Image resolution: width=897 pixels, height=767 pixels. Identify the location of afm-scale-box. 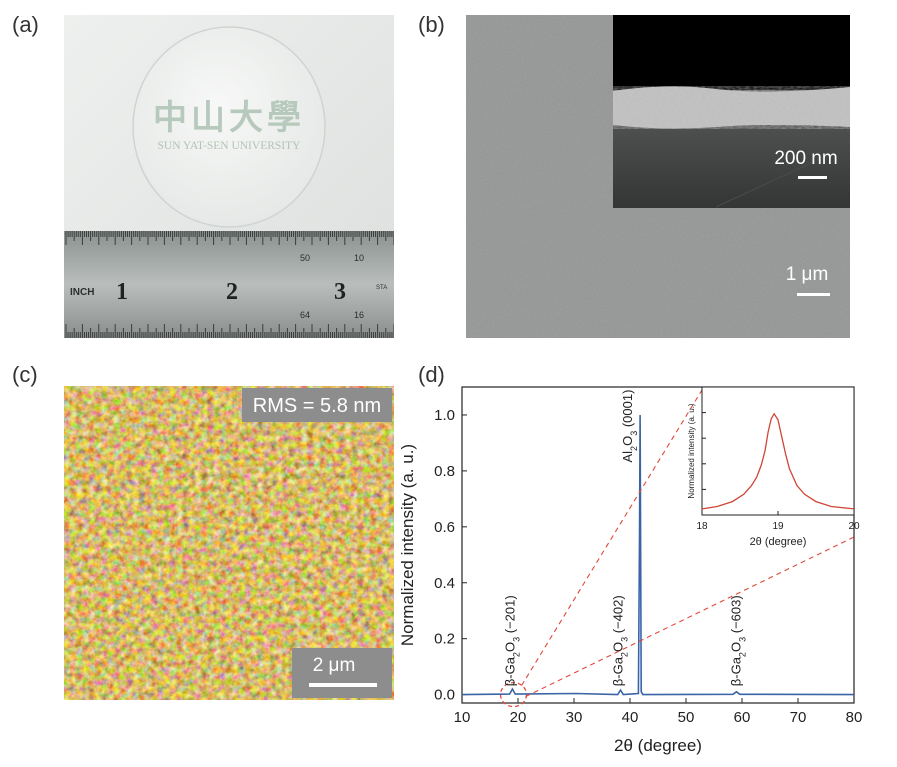
(342, 673).